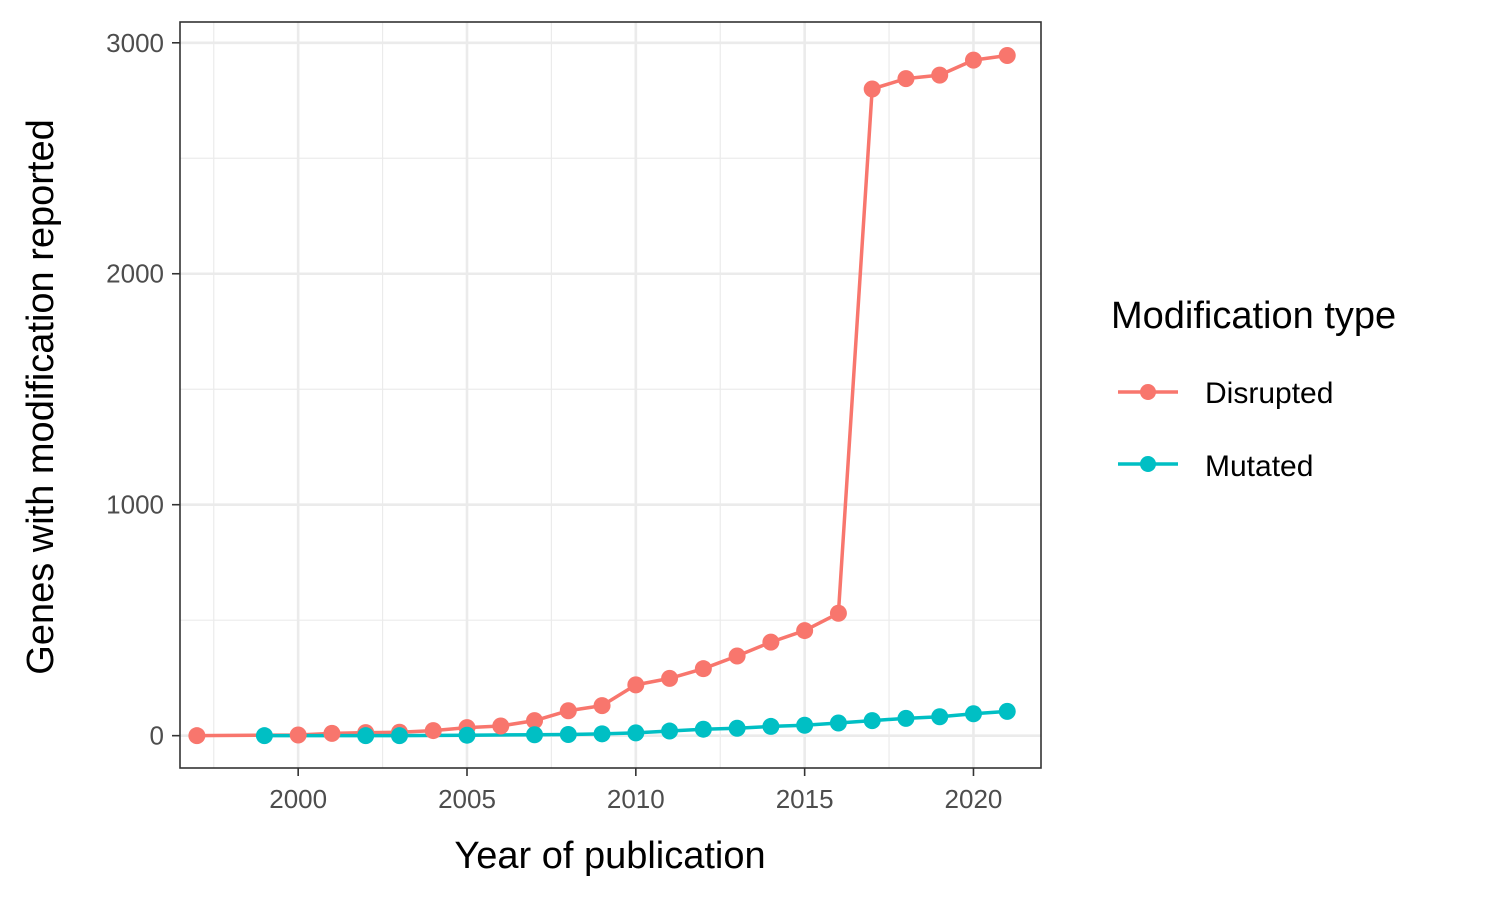 The width and height of the screenshot is (1500, 900). What do you see at coordinates (1269, 393) in the screenshot?
I see `legend-label-disrupted: Disrupted` at bounding box center [1269, 393].